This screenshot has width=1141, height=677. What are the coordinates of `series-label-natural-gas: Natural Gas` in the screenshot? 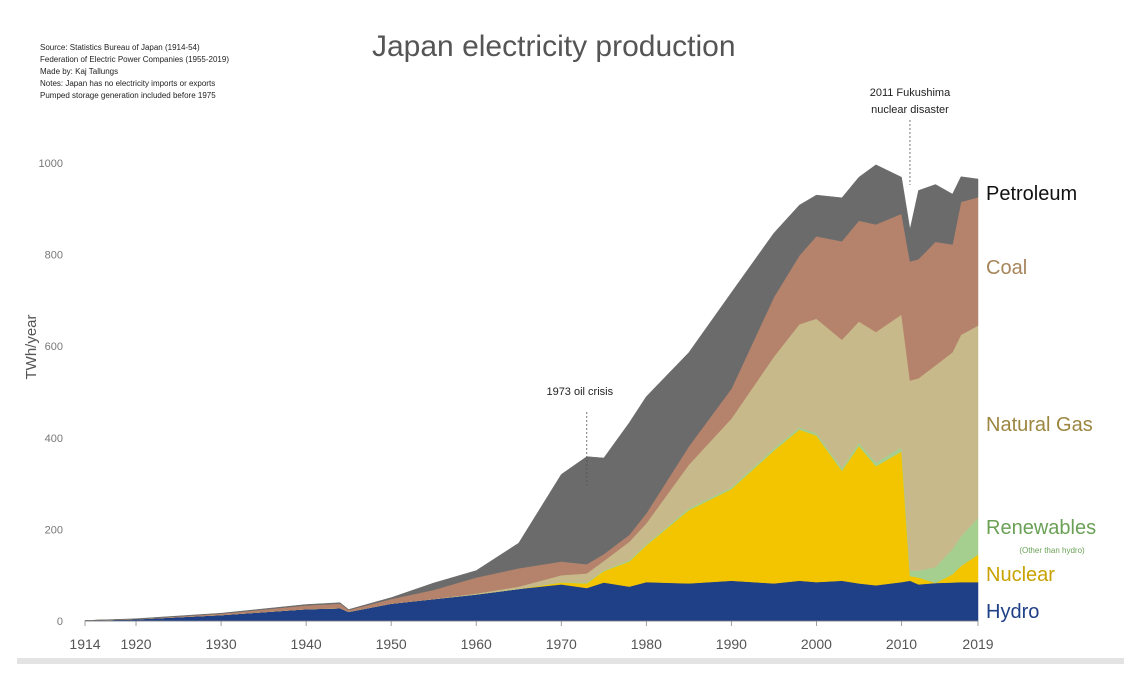 It's located at (1039, 425).